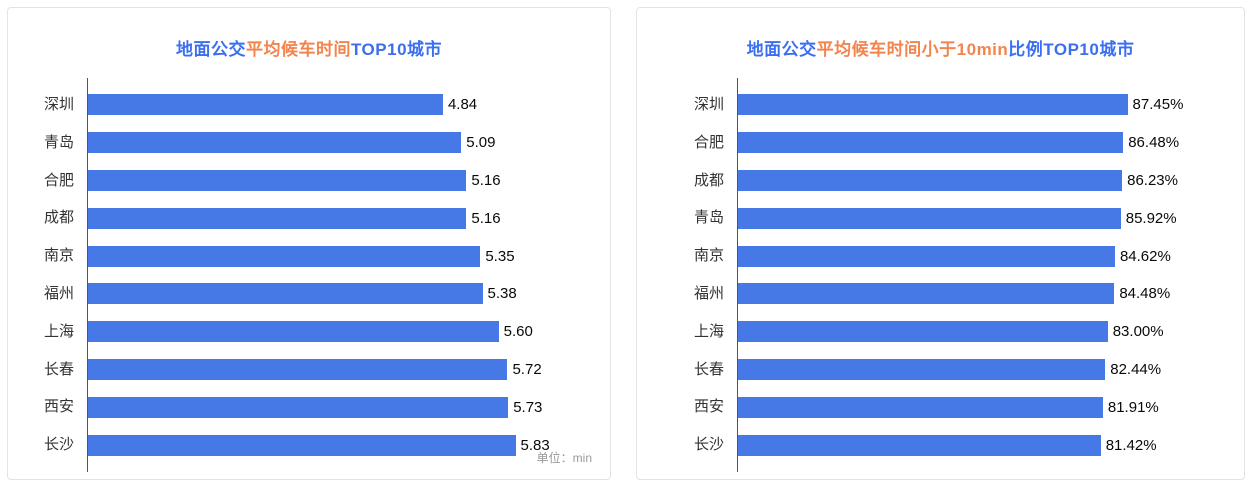 The height and width of the screenshot is (488, 1252). What do you see at coordinates (527, 369) in the screenshot?
I see `value-label: 5.72` at bounding box center [527, 369].